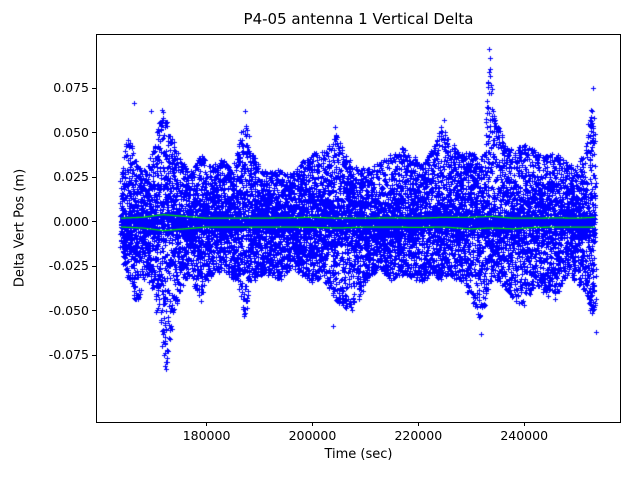  I want to click on y-axis-label: Delta Vert Pos (m), so click(20, 228).